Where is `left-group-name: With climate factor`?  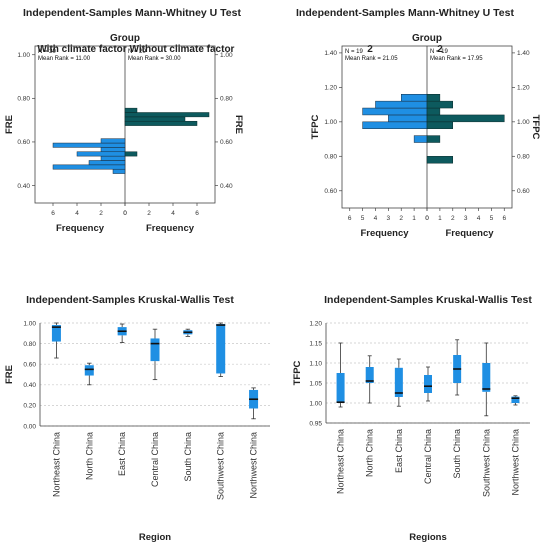 left-group-name: With climate factor is located at coordinates (81, 49).